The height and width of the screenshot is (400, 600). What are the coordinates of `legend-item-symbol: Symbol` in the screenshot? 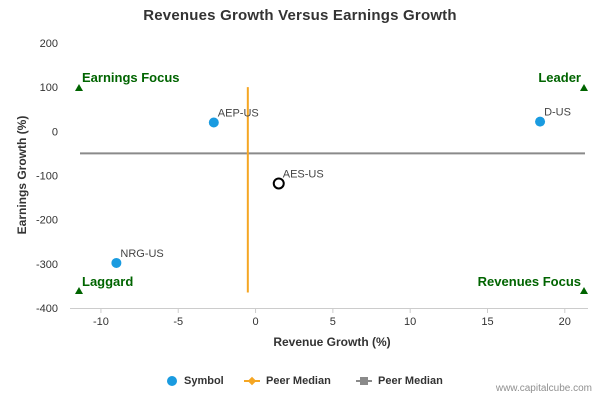 It's located at (195, 381).